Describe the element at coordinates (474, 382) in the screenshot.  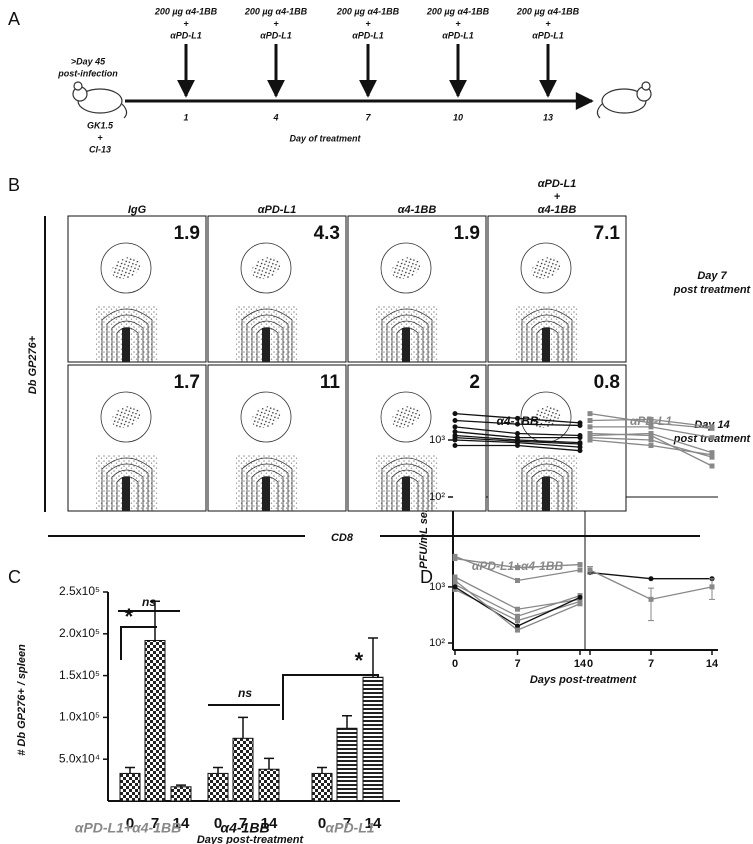
I see `gate-percentage: 2` at that location.